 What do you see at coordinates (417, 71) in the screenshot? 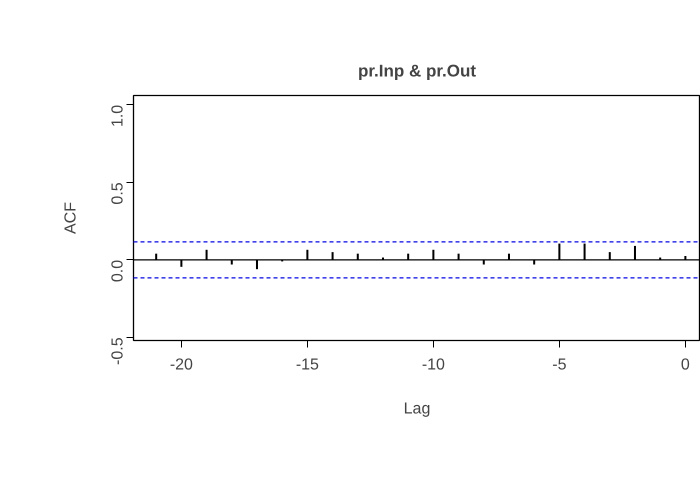
I see `chart-title: pr.Inp & pr.Out` at bounding box center [417, 71].